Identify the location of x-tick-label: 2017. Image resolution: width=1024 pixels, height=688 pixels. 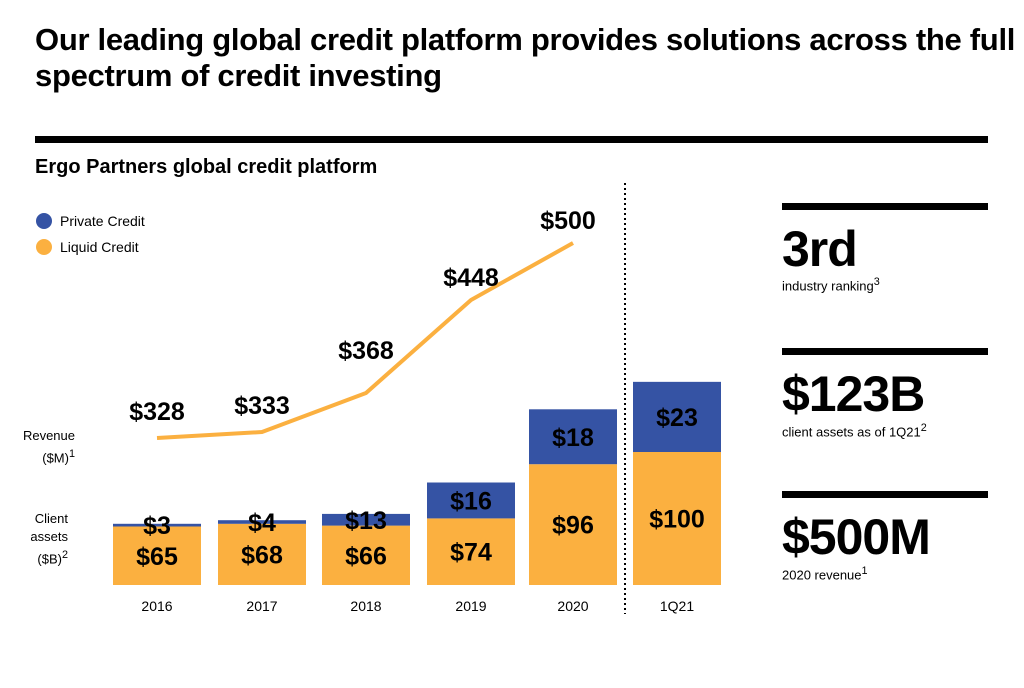
(261, 606).